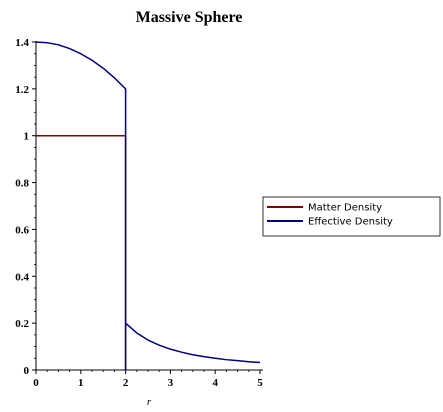 The width and height of the screenshot is (443, 412). I want to click on legend-box, so click(351, 216).